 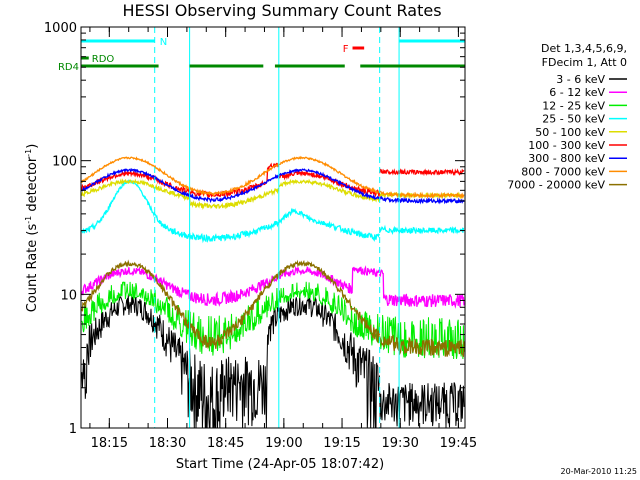 What do you see at coordinates (399, 443) in the screenshot?
I see `x-tick-label: 19:30` at bounding box center [399, 443].